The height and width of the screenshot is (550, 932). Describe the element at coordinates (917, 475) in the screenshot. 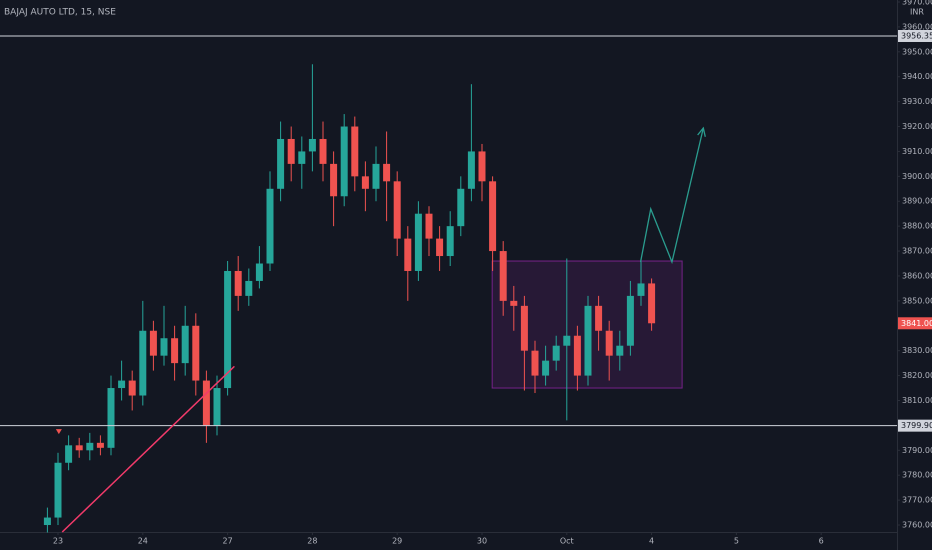

I see `y-tick-label: 3780.00` at that location.